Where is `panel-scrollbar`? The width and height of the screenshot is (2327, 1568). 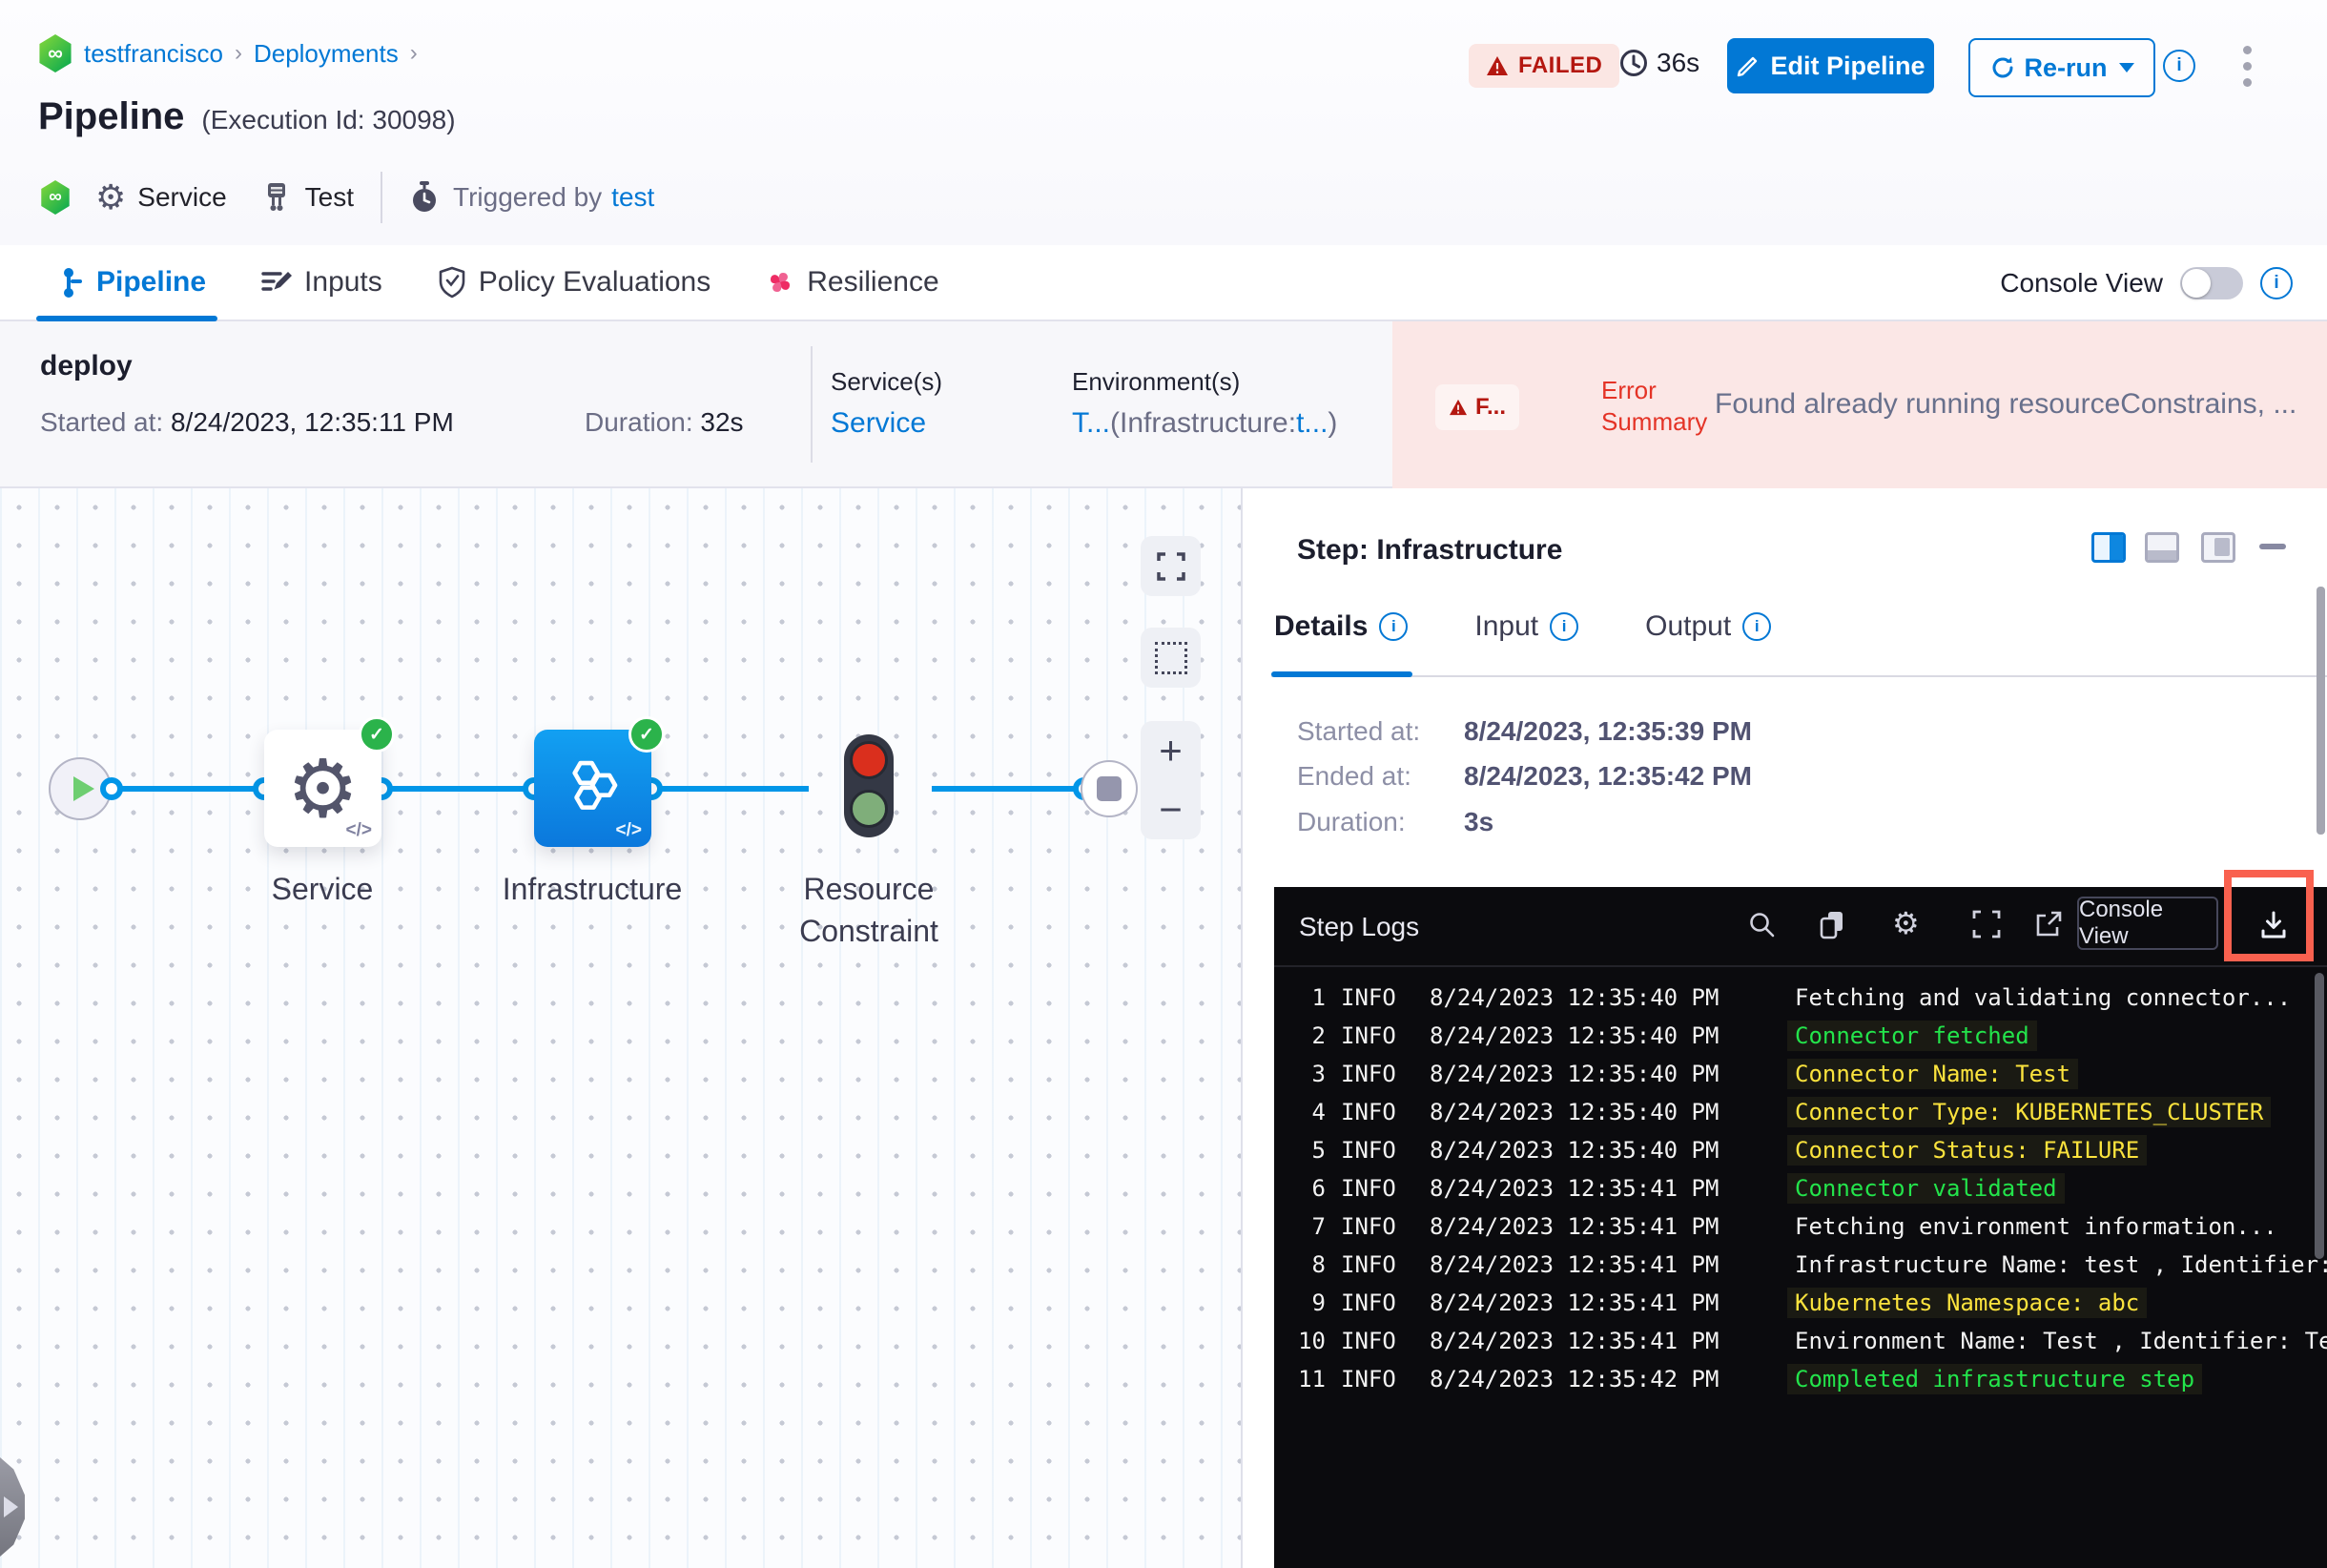
panel-scrollbar is located at coordinates (2321, 711).